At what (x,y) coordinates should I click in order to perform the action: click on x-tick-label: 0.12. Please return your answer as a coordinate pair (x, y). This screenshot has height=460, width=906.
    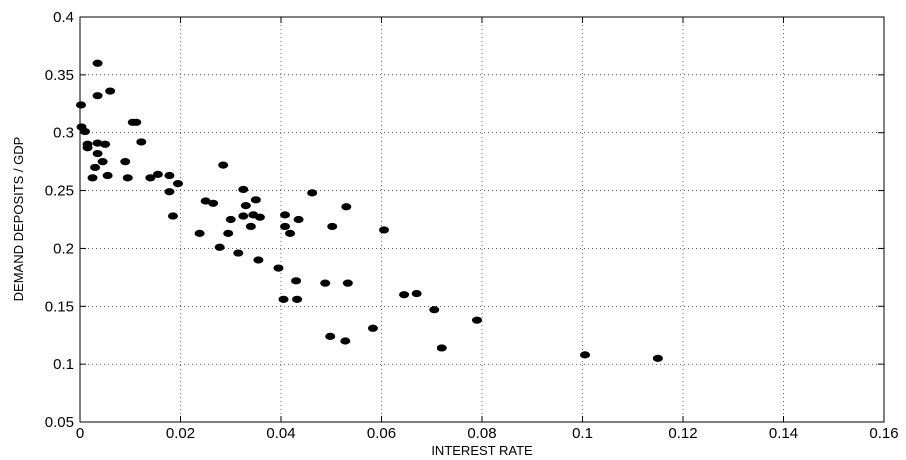
    Looking at the image, I should click on (682, 433).